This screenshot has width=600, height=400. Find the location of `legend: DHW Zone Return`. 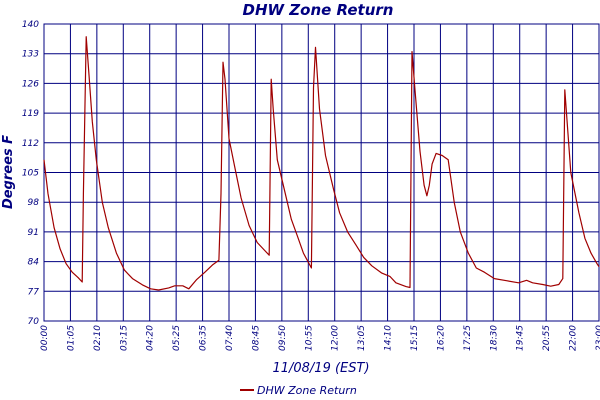

legend: DHW Zone Return is located at coordinates (298, 390).